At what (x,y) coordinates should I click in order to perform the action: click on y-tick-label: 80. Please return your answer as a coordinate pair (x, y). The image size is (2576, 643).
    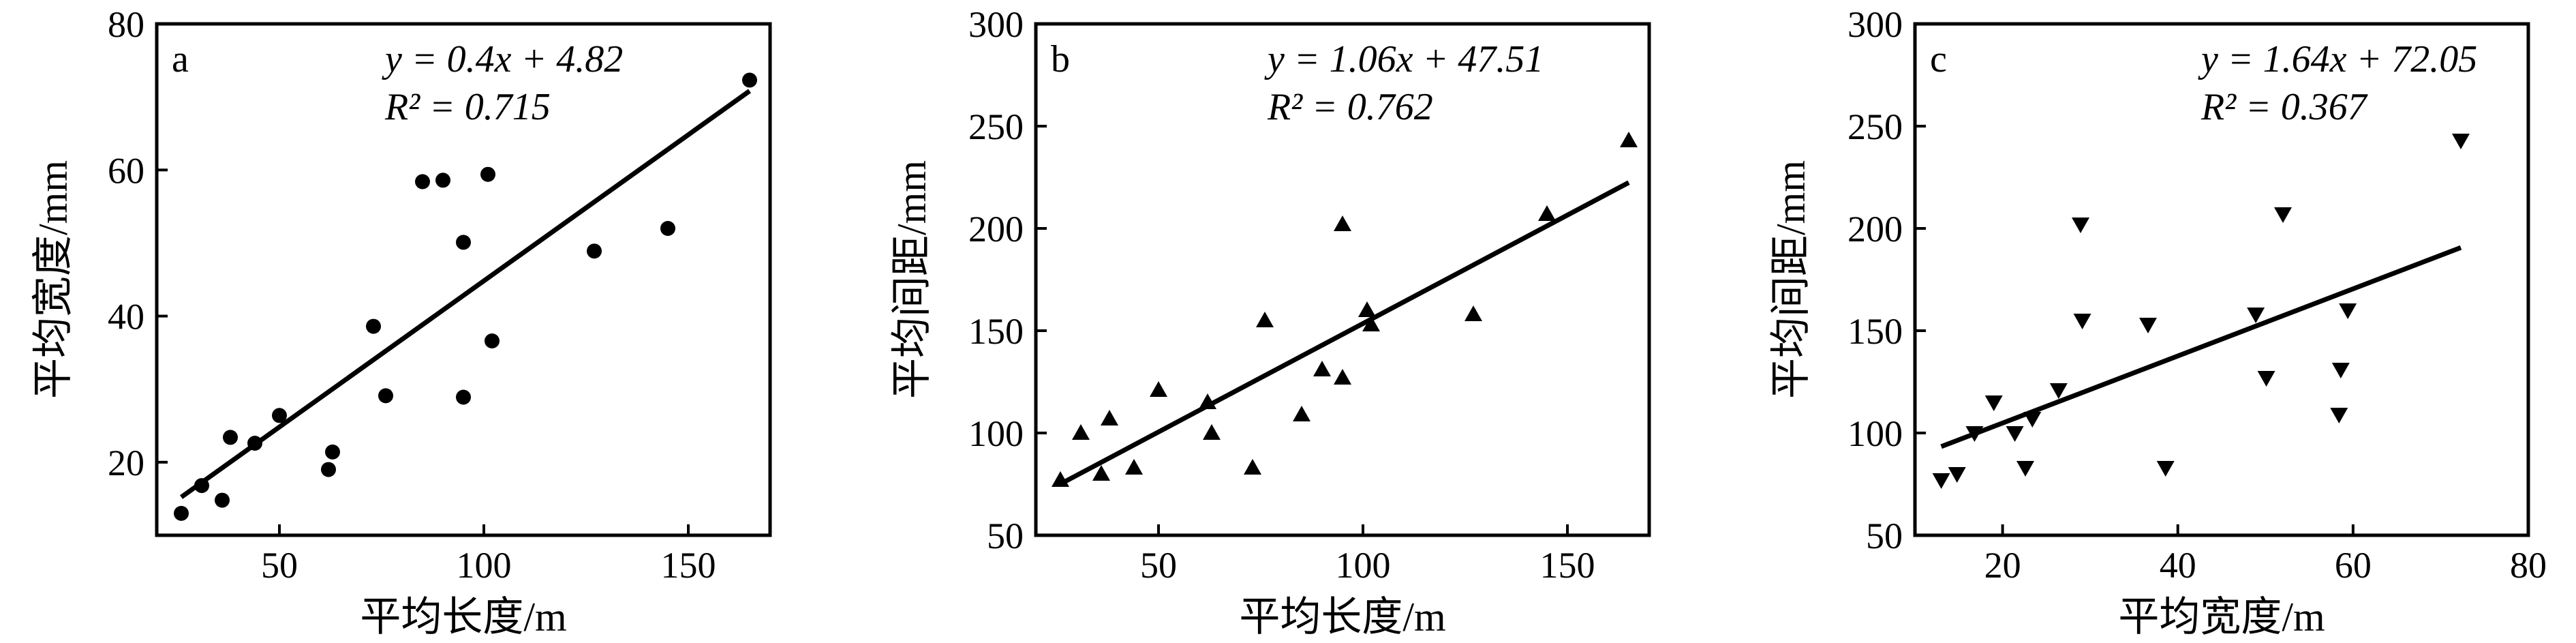
    Looking at the image, I should click on (126, 24).